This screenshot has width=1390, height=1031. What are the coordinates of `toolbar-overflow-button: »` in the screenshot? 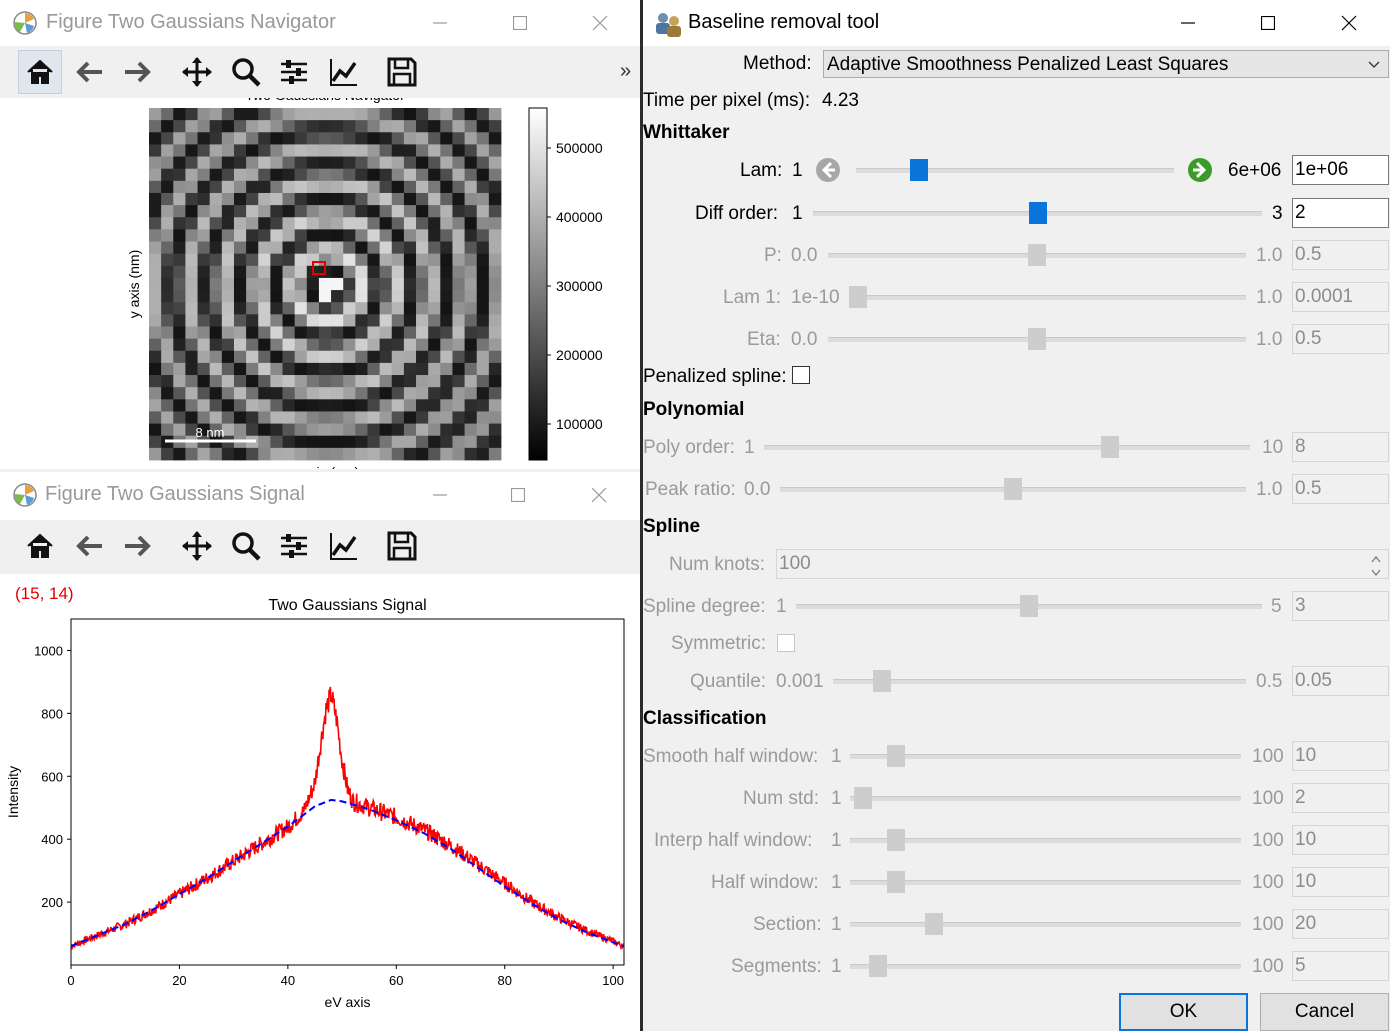 It's located at (626, 71).